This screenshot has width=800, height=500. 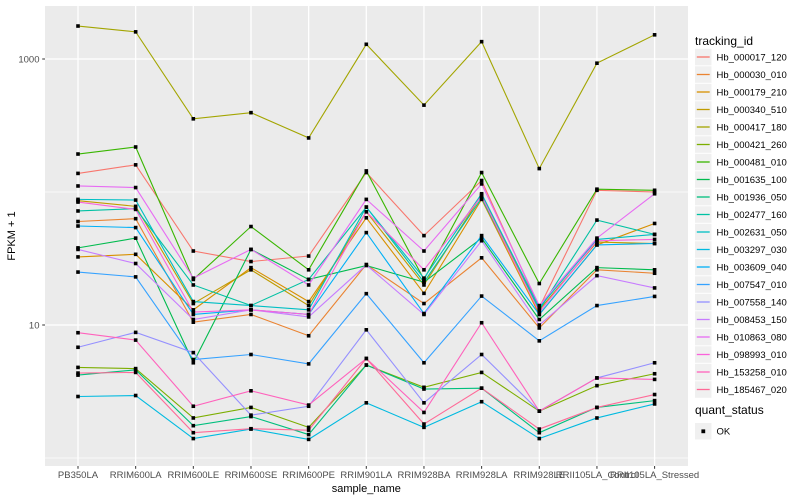 I want to click on legend-item-label: Hb_000417_180, so click(x=752, y=127).